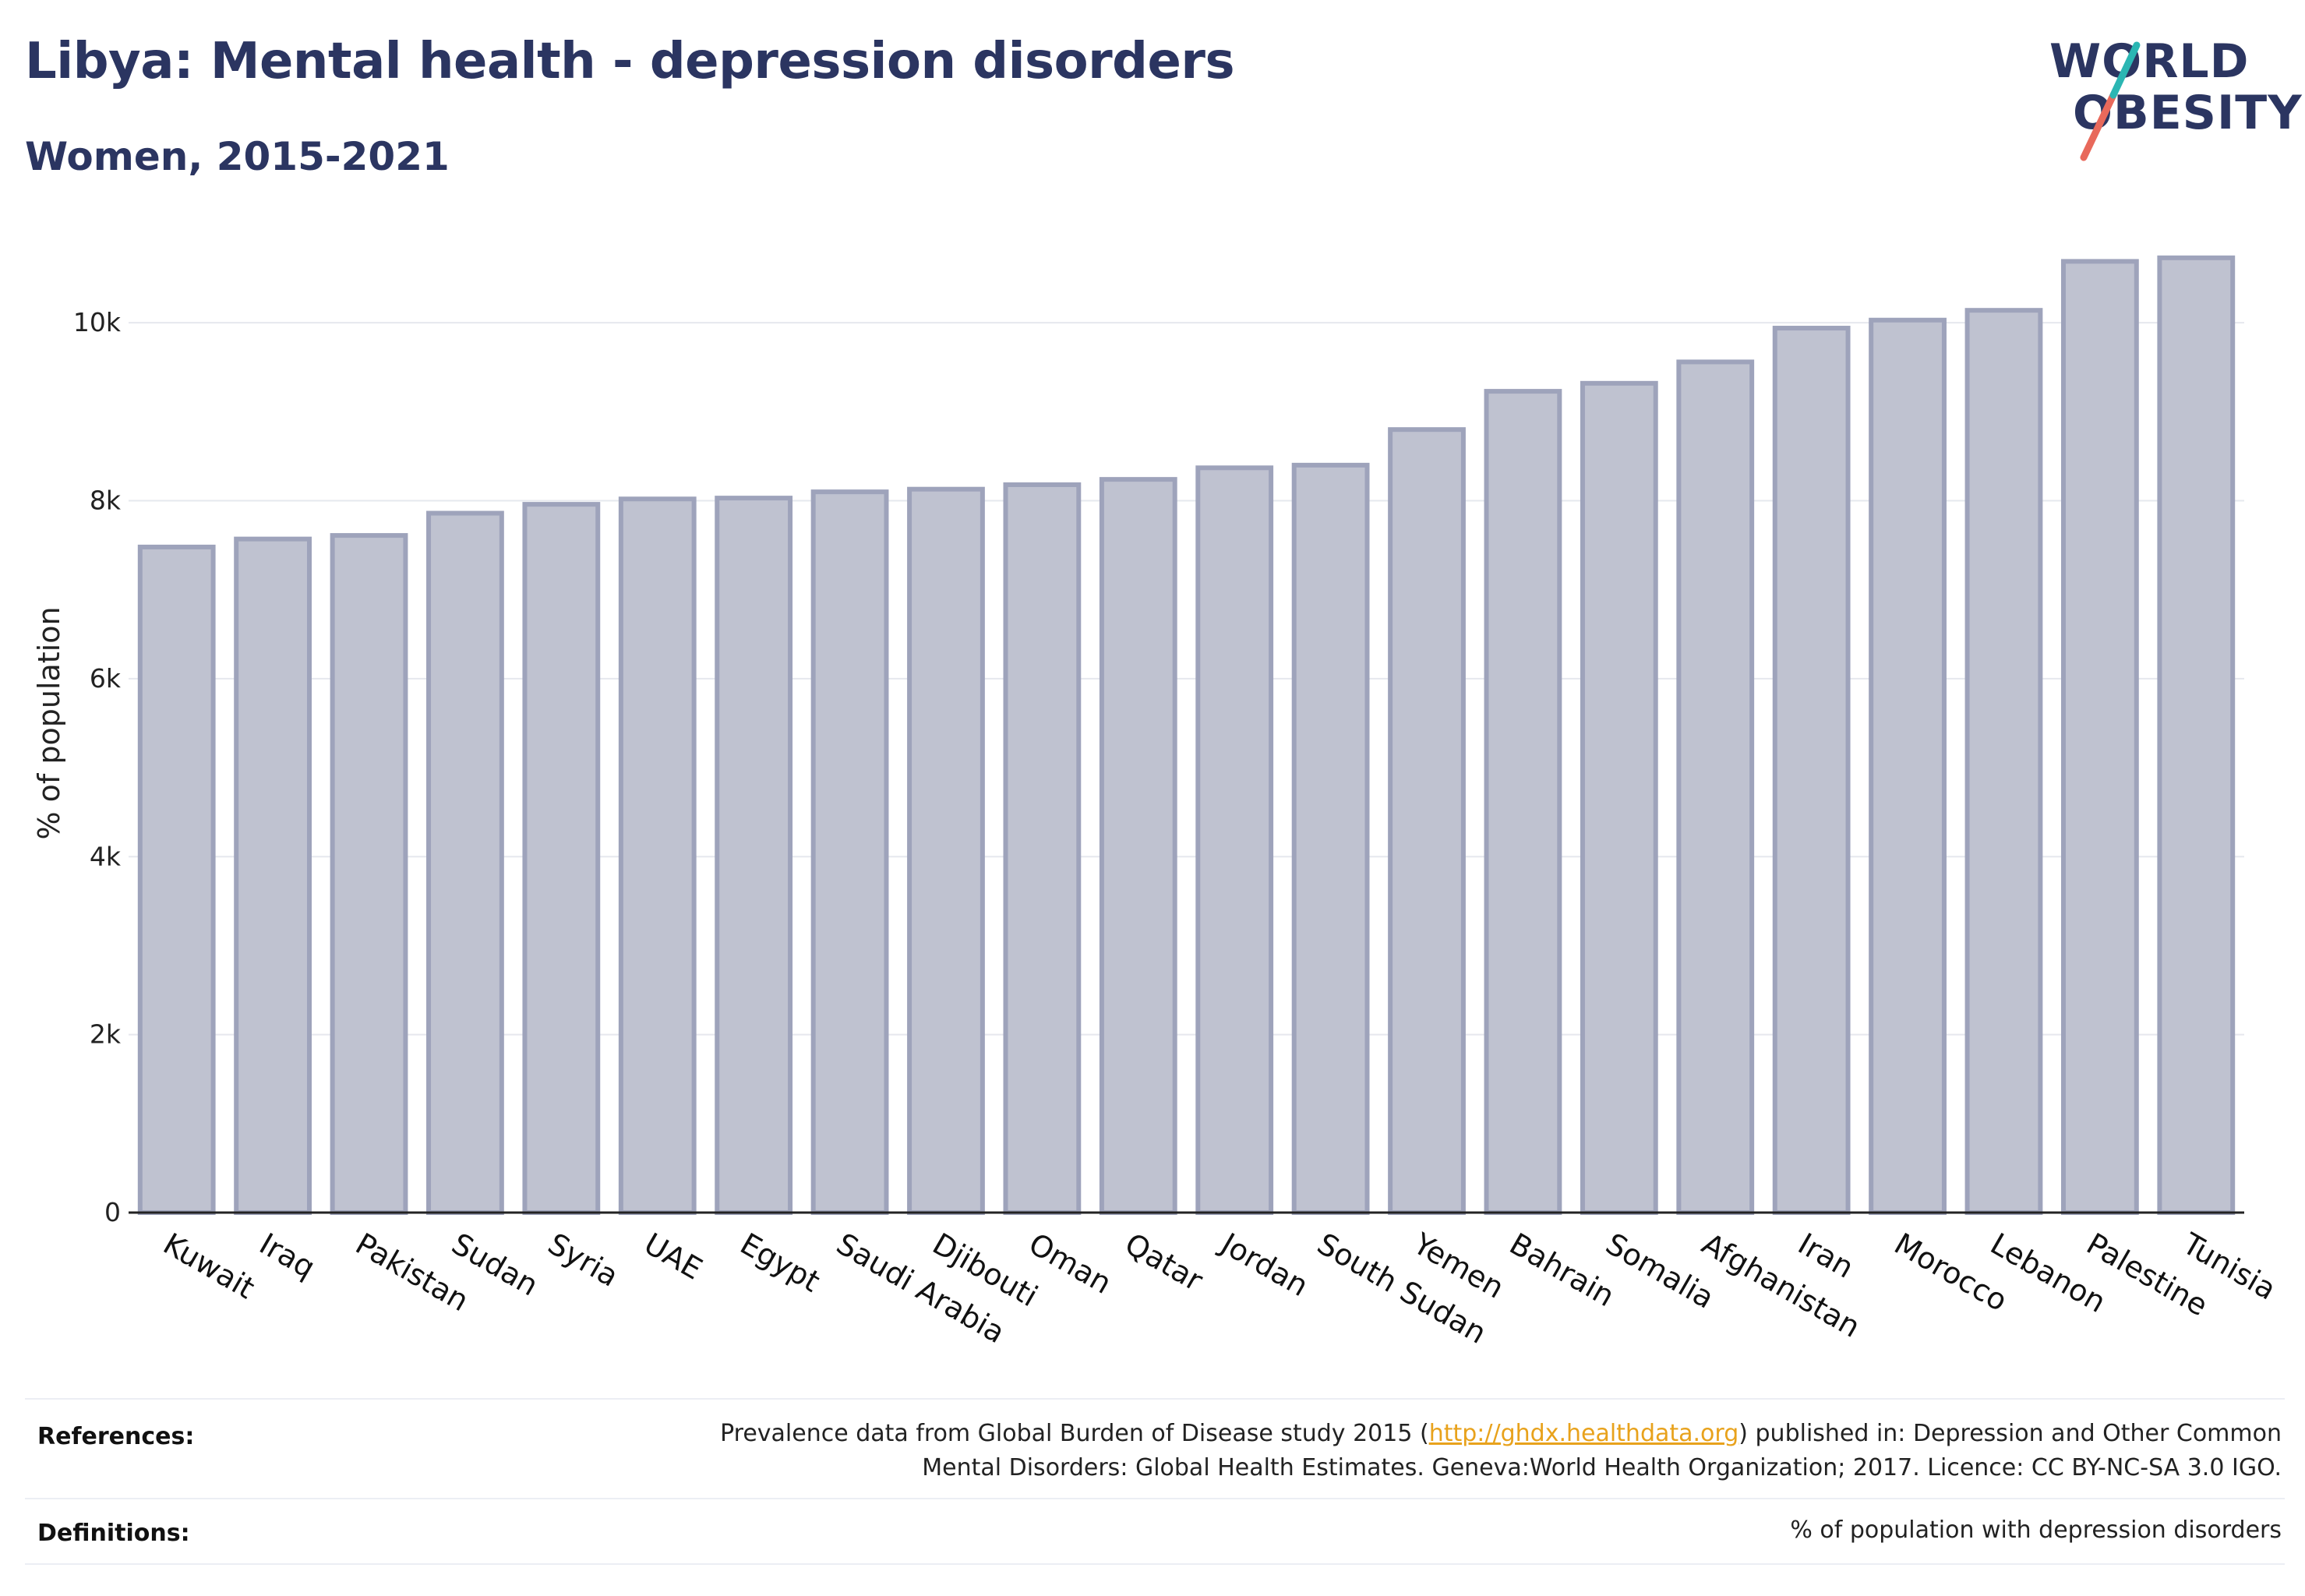  I want to click on x-tick-label: Iraq, so click(287, 1256).